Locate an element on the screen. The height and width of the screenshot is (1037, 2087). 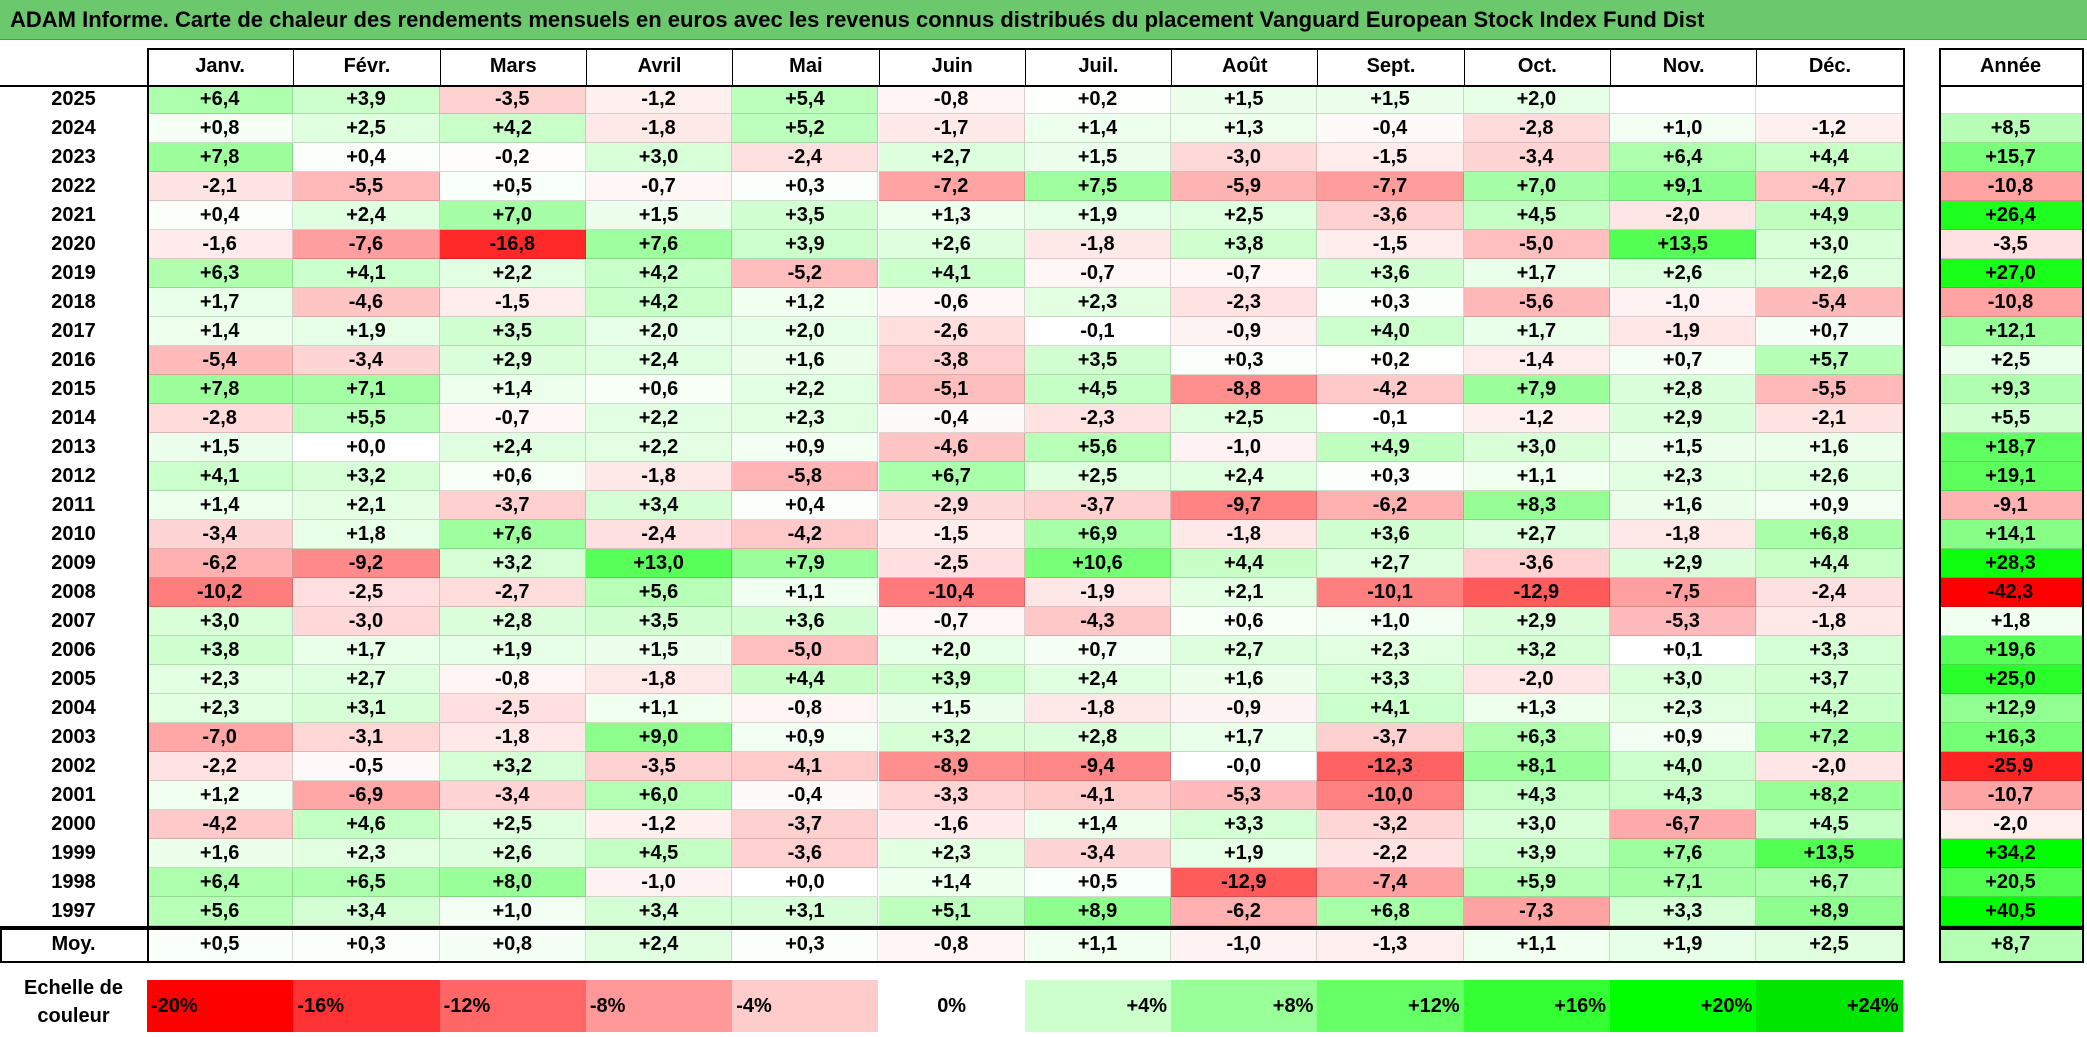
heatmap-cell: +6,4 is located at coordinates (220, 882).